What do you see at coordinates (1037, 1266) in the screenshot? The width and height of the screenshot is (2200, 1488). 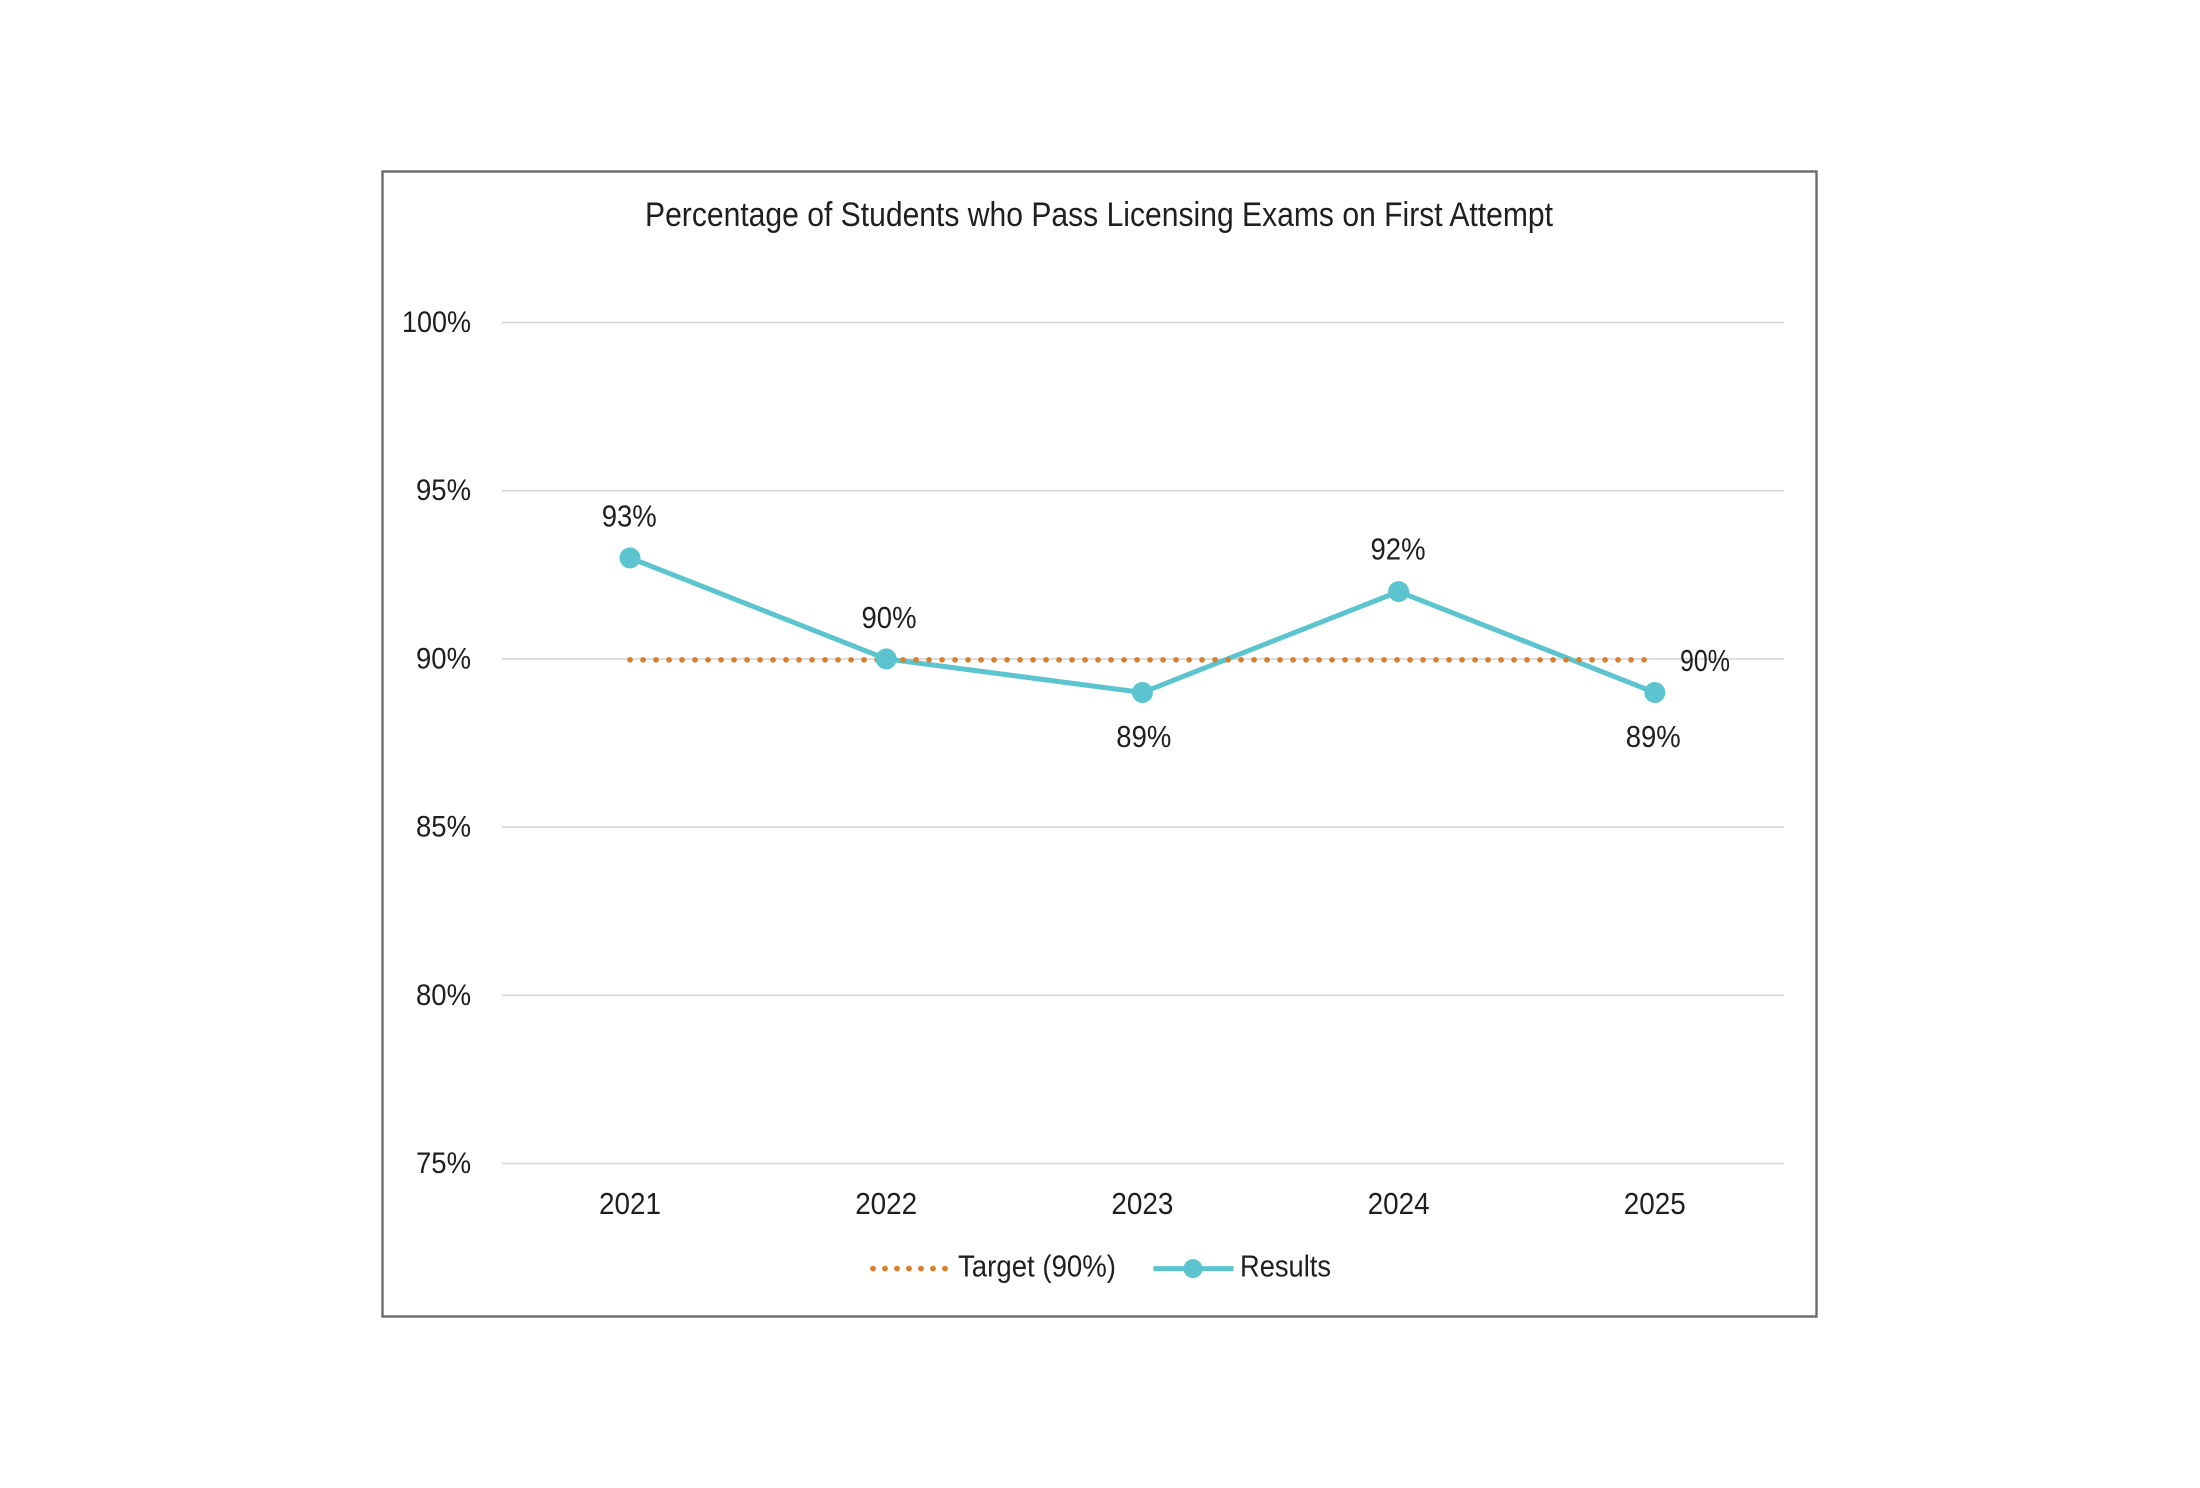 I see `svg-text: Target (90%)` at bounding box center [1037, 1266].